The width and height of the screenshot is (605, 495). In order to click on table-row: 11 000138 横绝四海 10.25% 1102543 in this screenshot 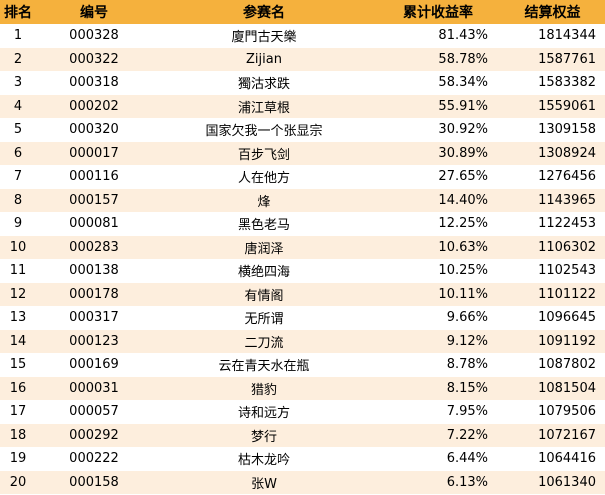, I will do `click(302, 271)`.